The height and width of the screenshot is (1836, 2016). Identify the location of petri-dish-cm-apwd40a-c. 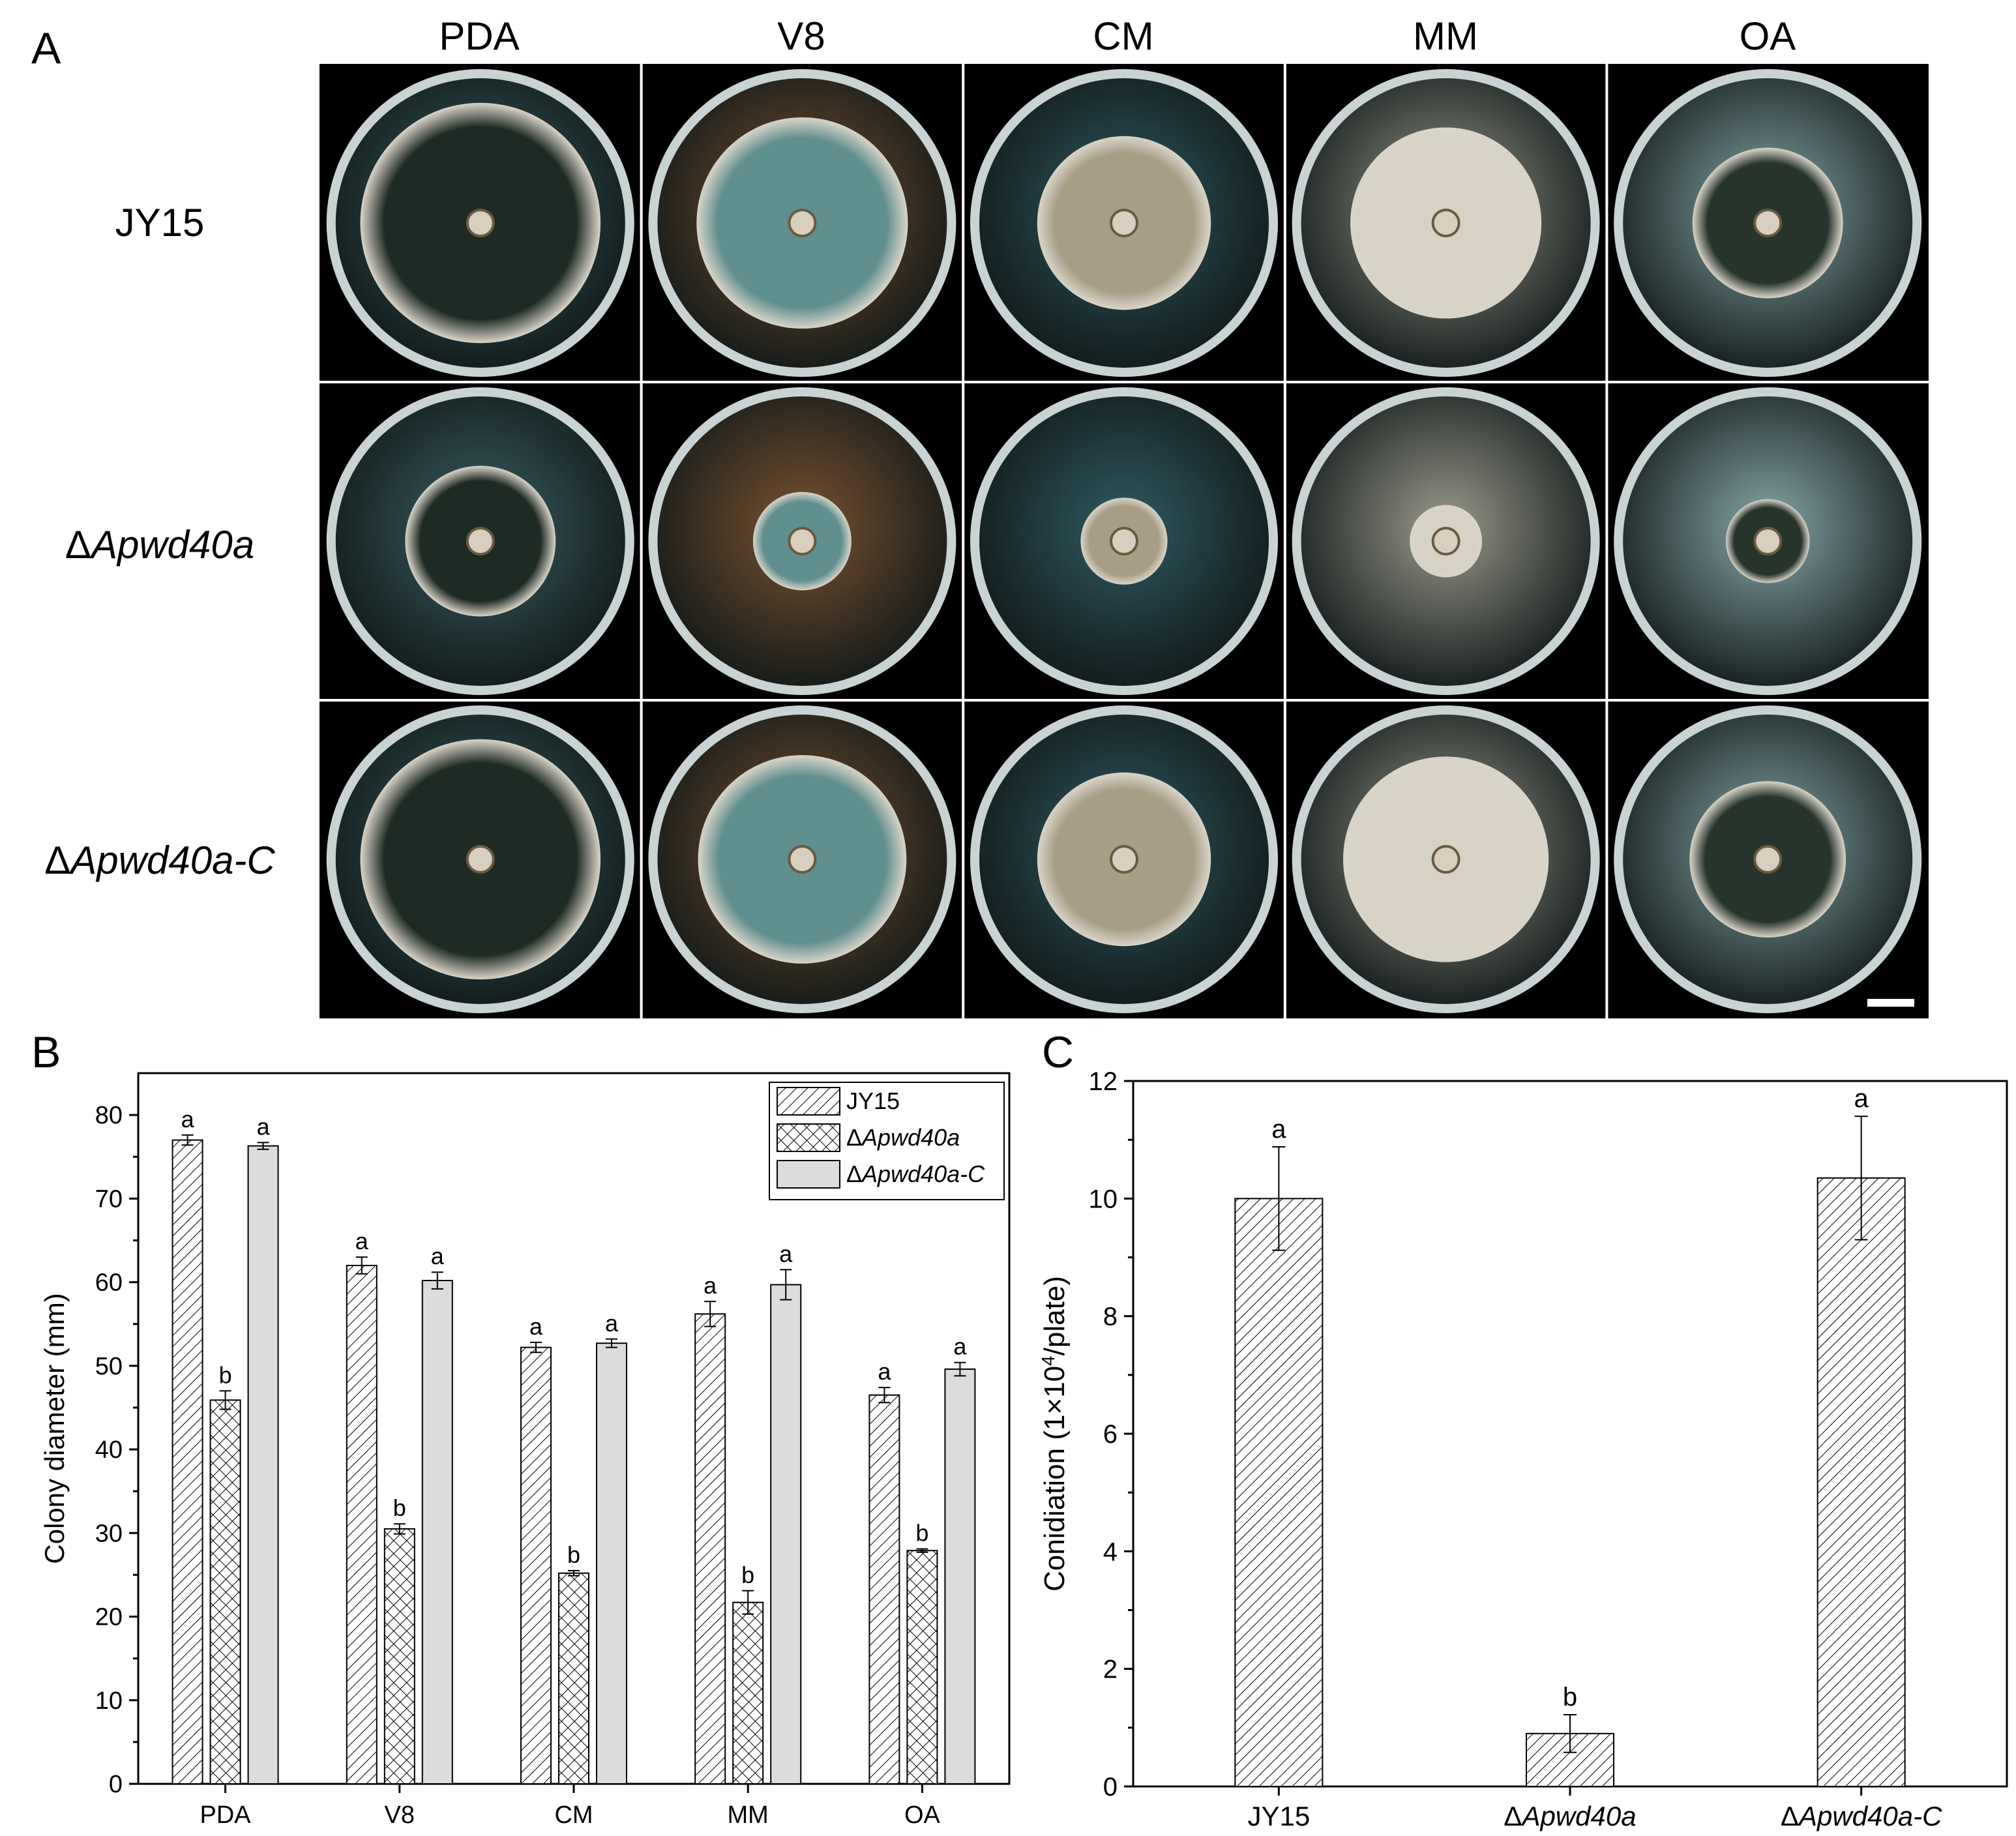
(1124, 859).